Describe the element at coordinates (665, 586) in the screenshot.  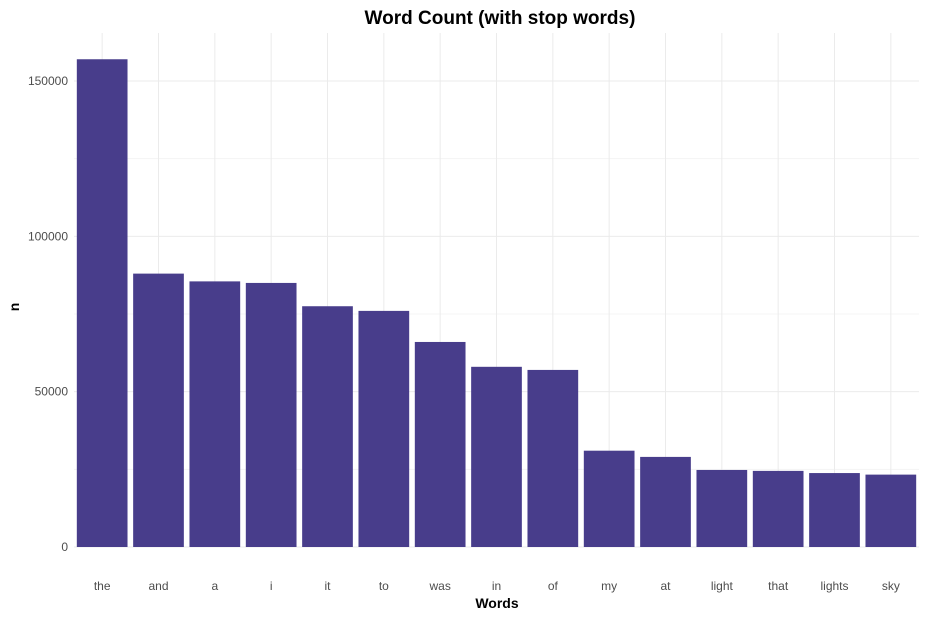
I see `x-tick-label: at` at that location.